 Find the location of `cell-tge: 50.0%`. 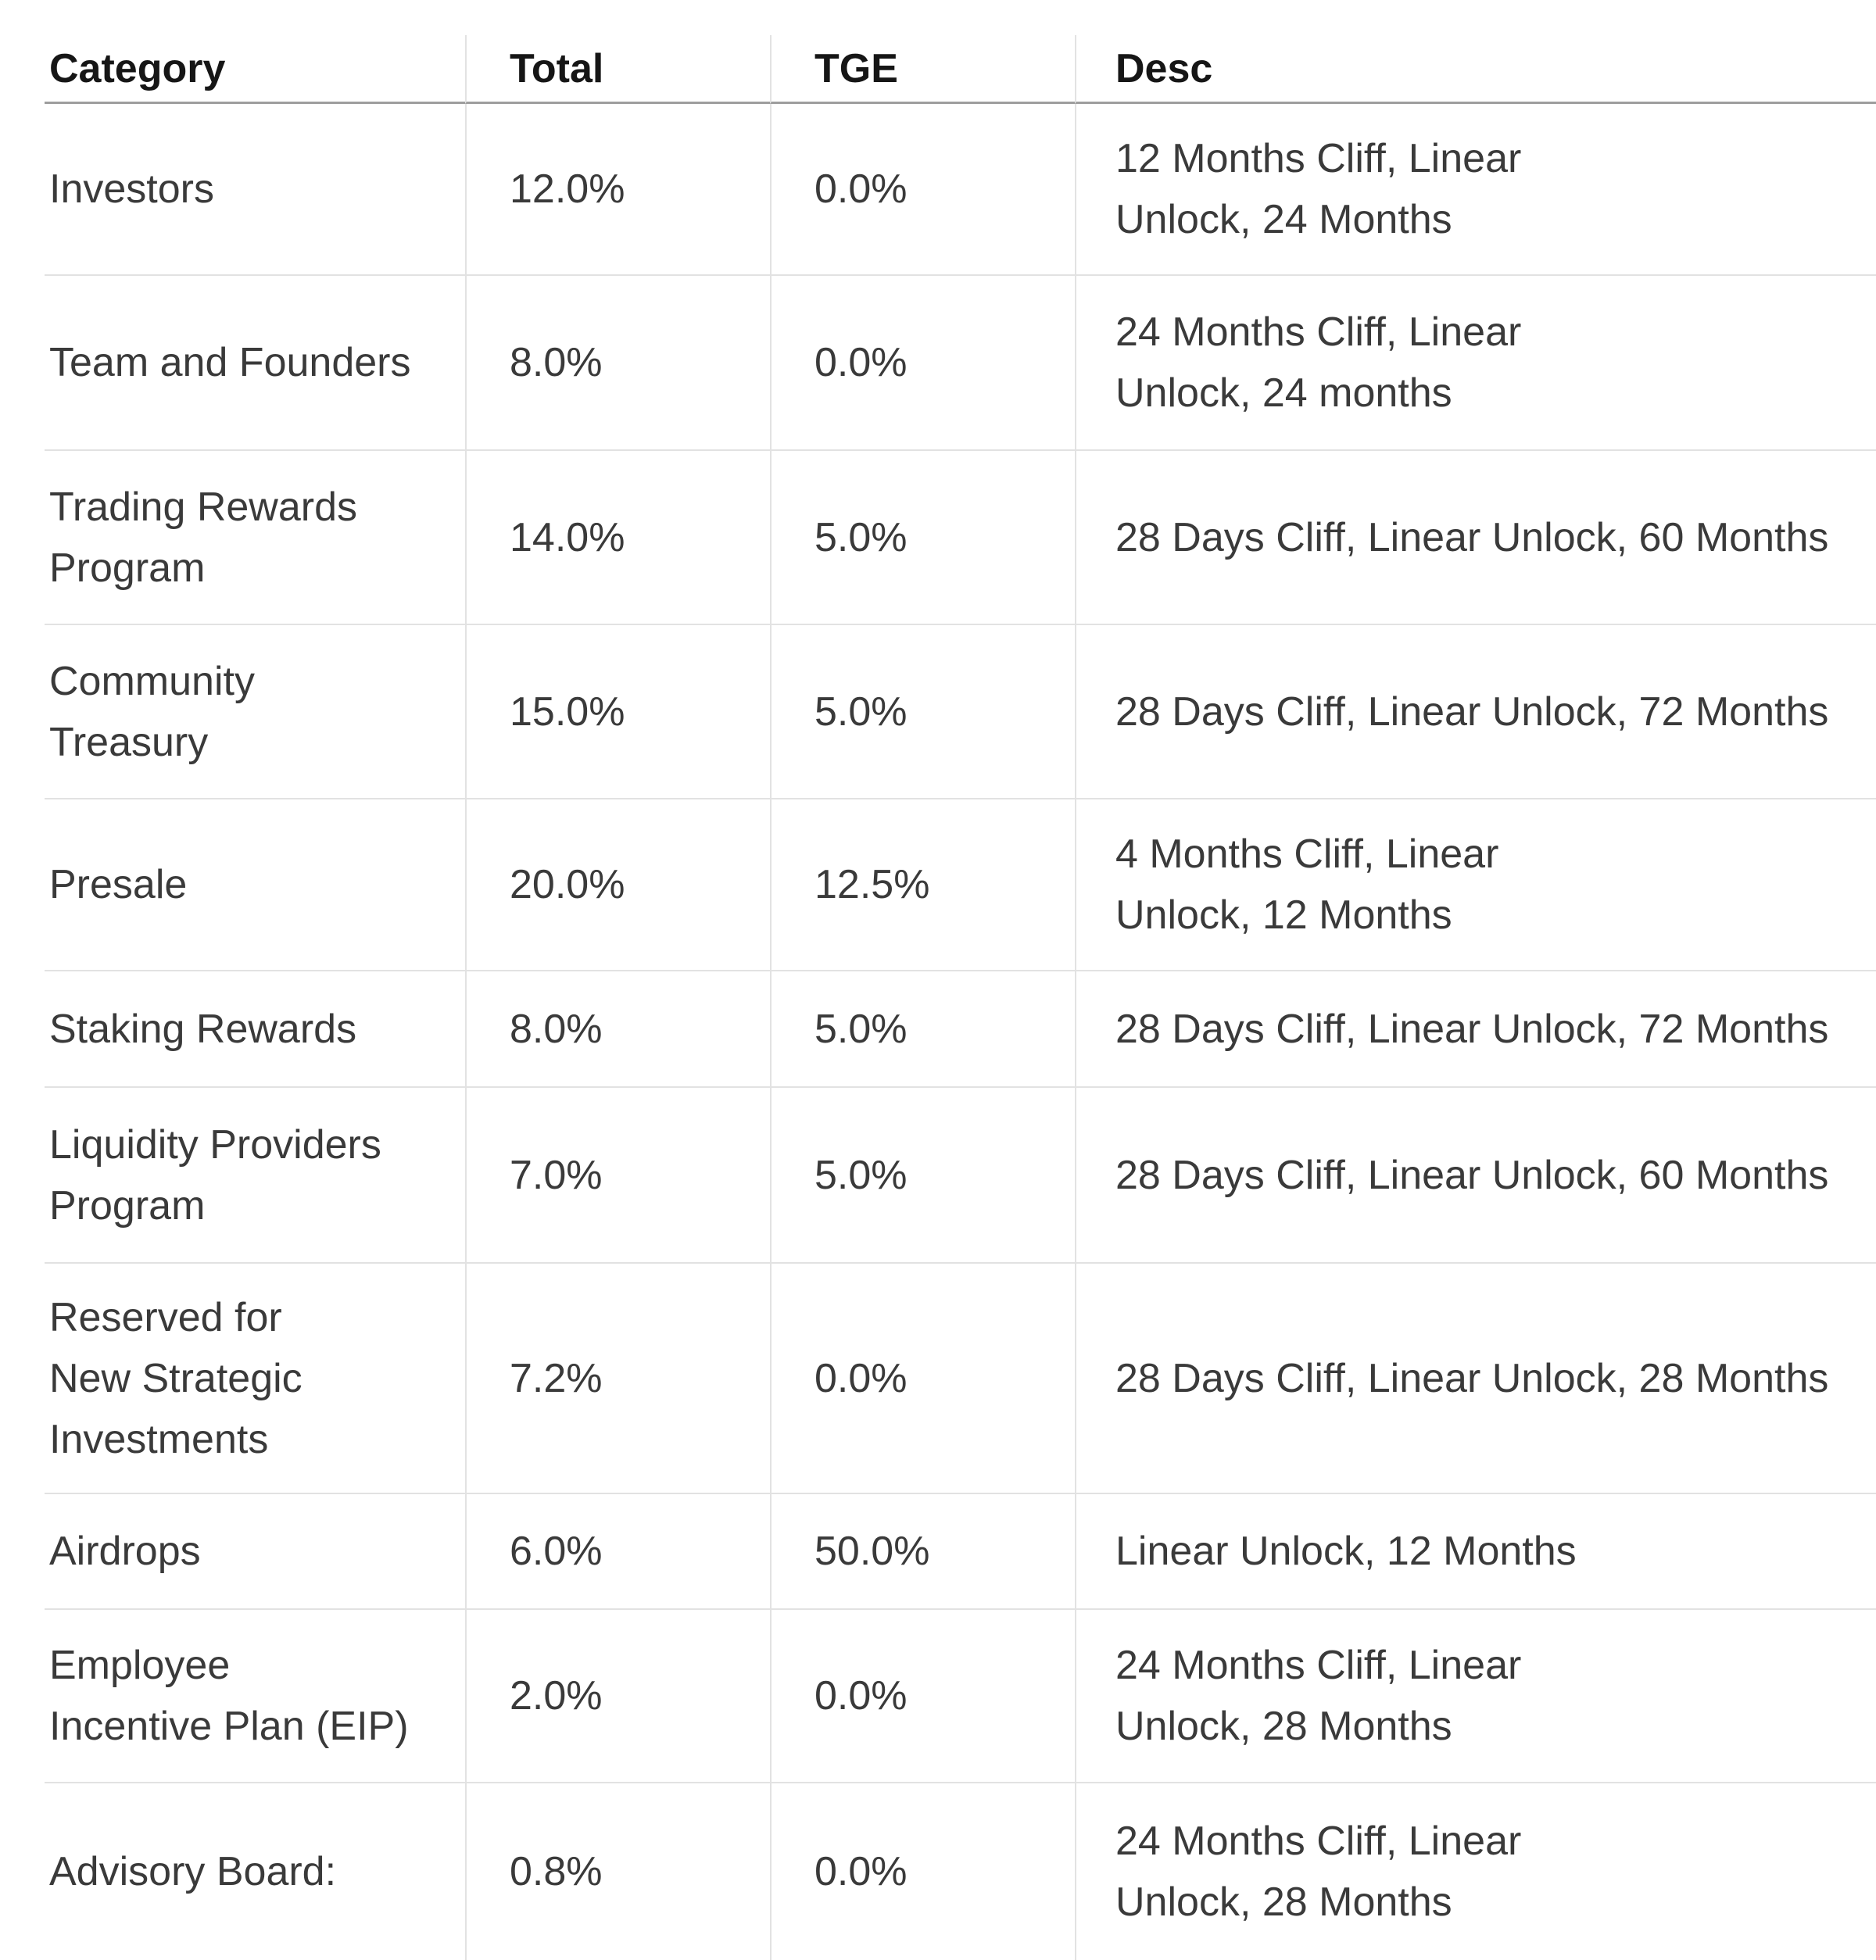

cell-tge: 50.0% is located at coordinates (922, 1552).